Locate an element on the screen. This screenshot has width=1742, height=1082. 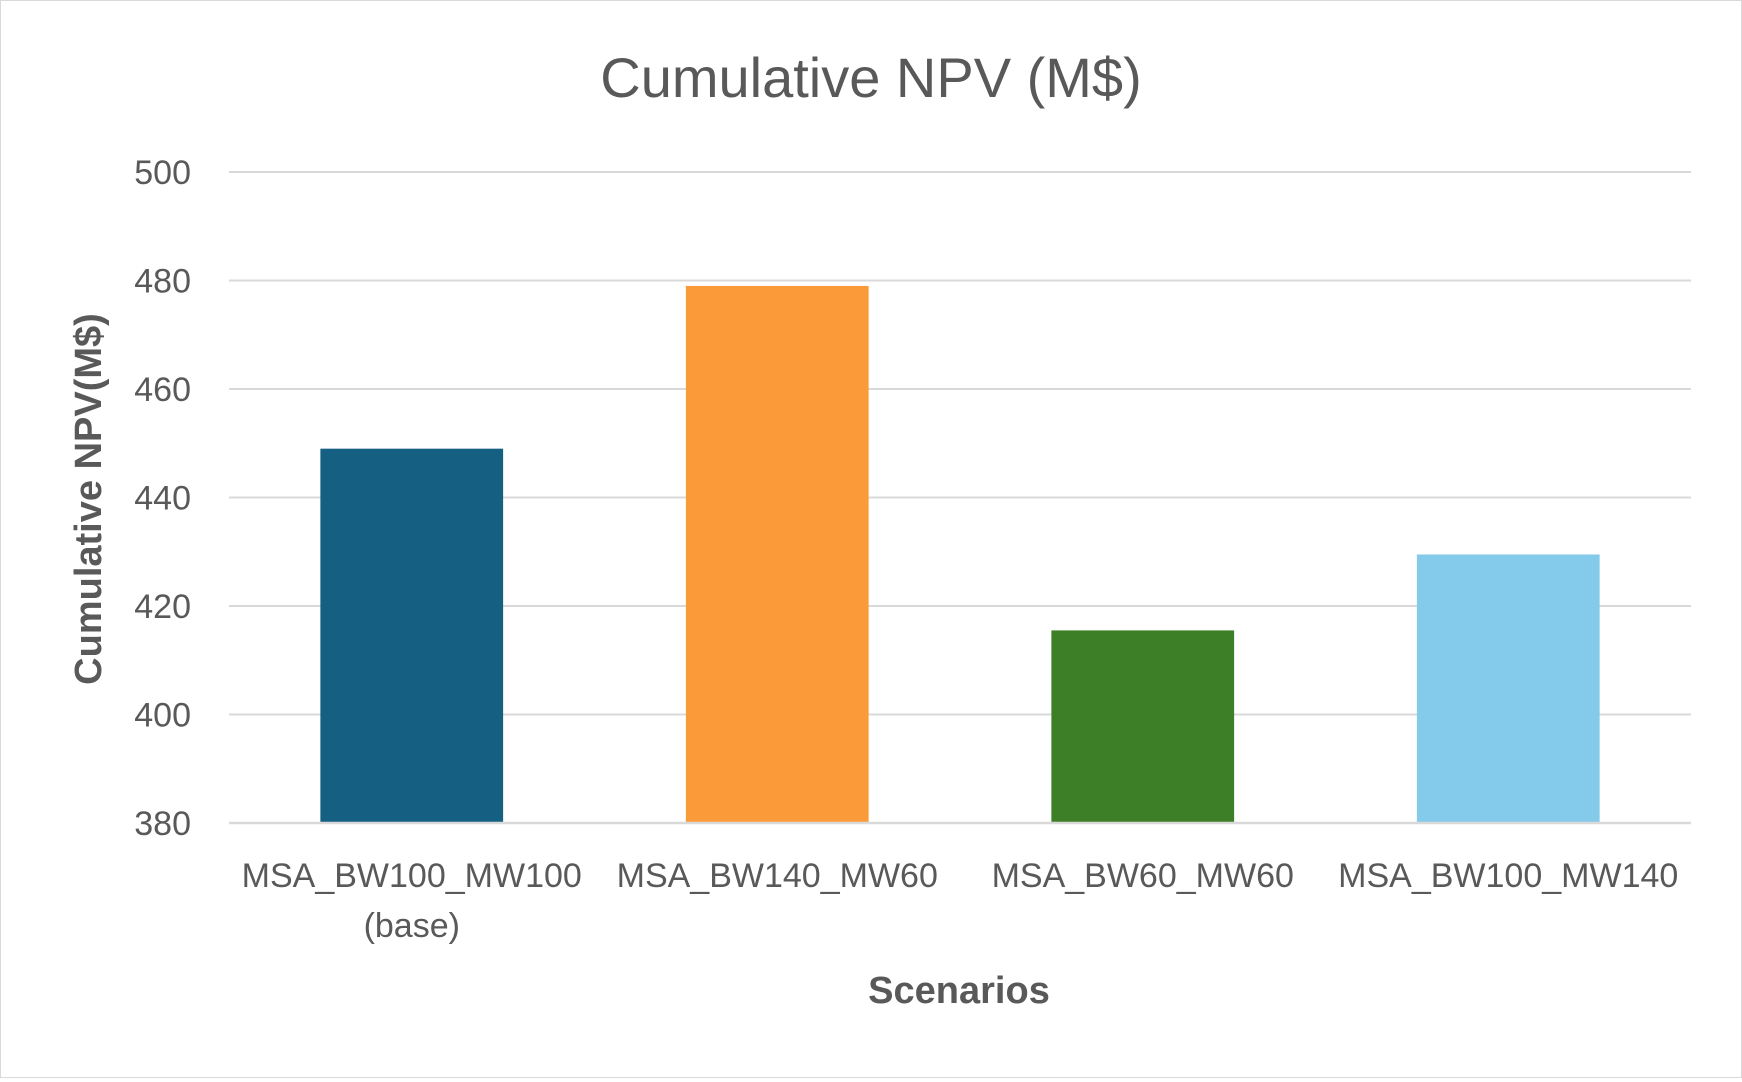
chart-title: Cumulative NPV (M$) is located at coordinates (870, 77).